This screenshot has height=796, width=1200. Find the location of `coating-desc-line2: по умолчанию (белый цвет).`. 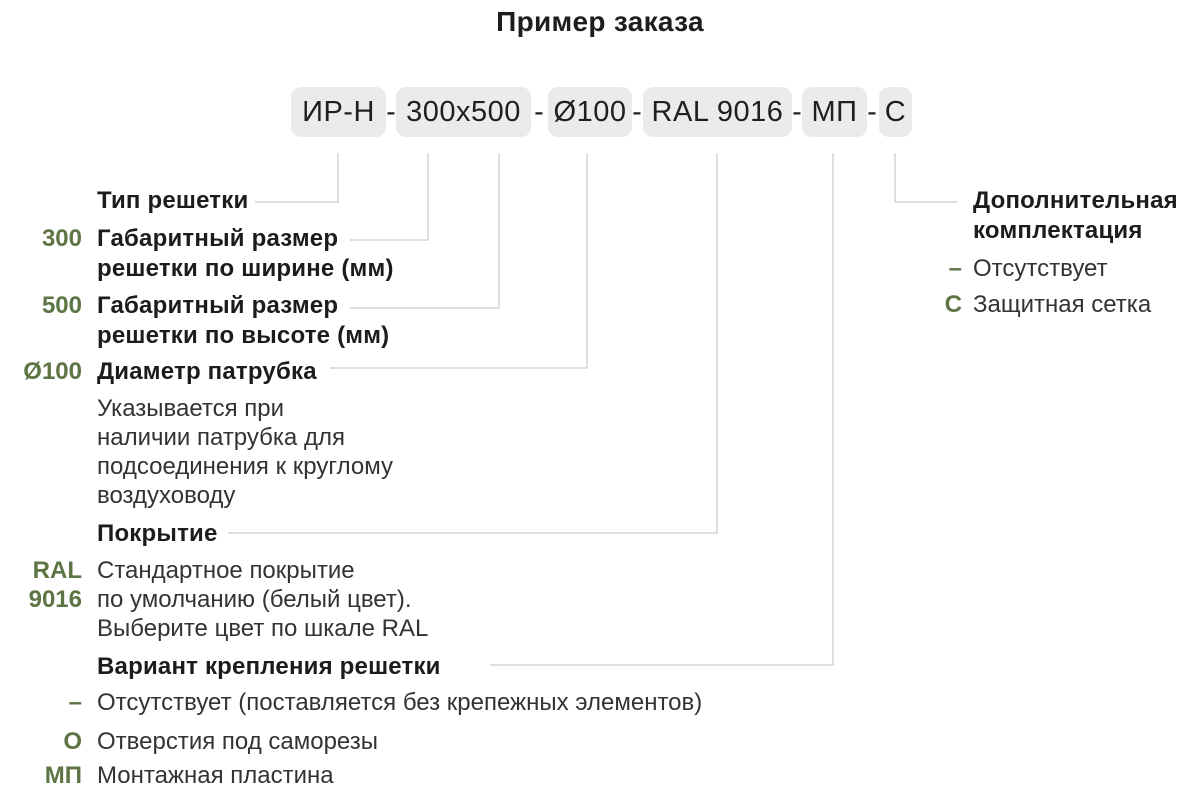

coating-desc-line2: по умолчанию (белый цвет). is located at coordinates (254, 599).